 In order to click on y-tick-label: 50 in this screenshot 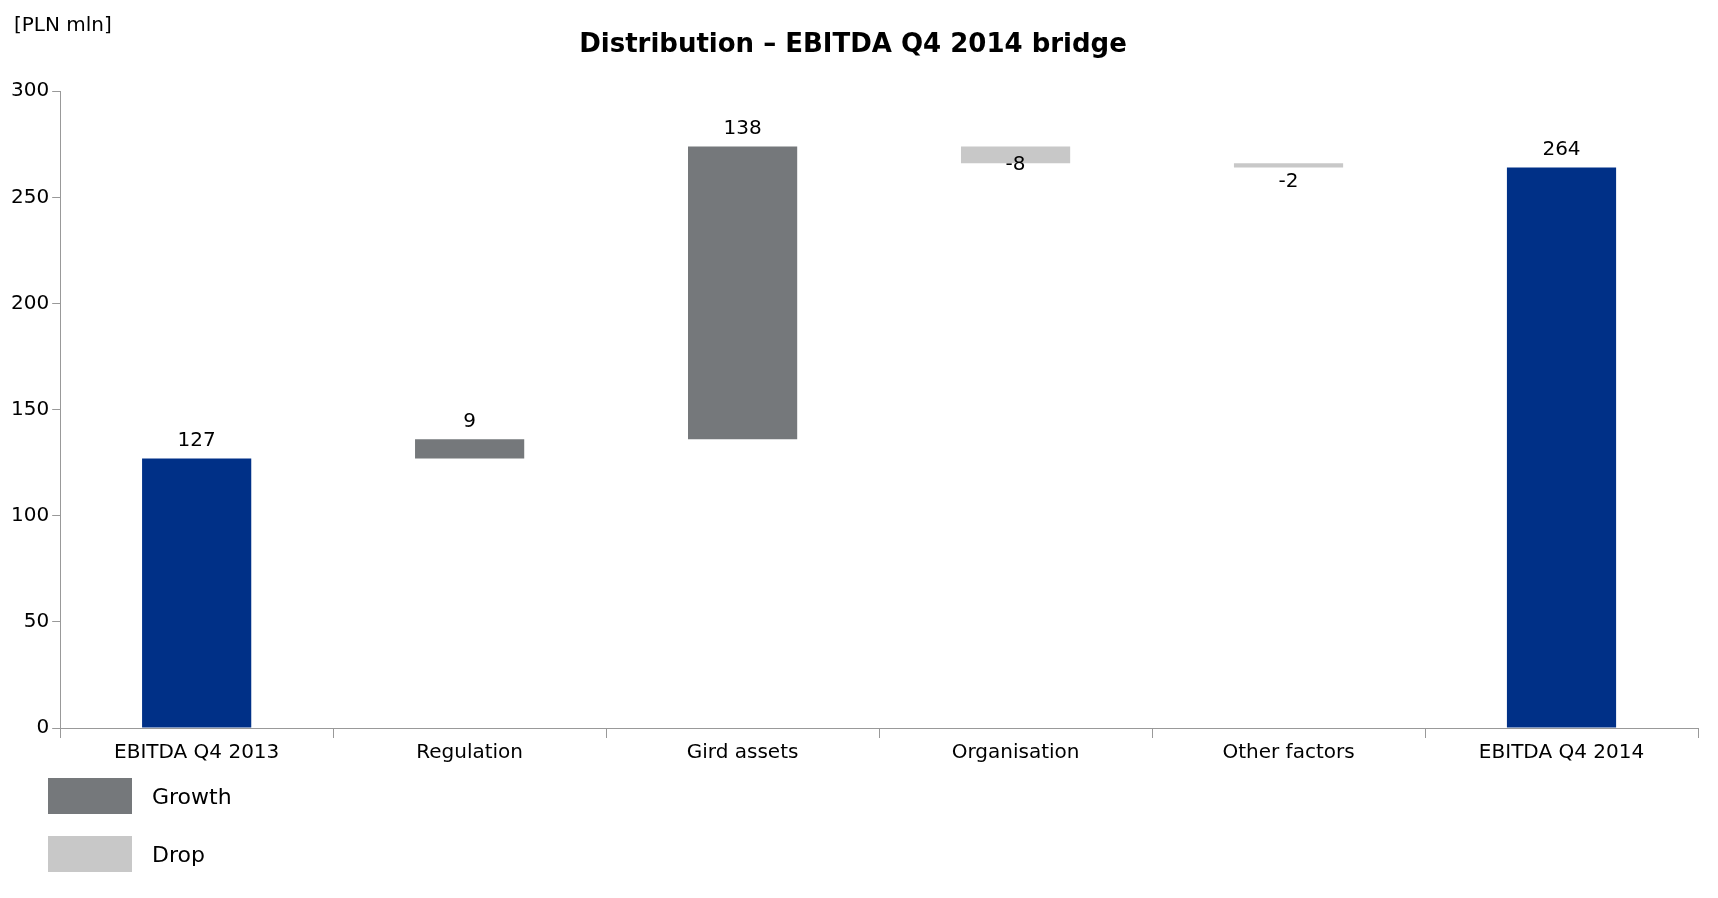, I will do `click(36, 620)`.